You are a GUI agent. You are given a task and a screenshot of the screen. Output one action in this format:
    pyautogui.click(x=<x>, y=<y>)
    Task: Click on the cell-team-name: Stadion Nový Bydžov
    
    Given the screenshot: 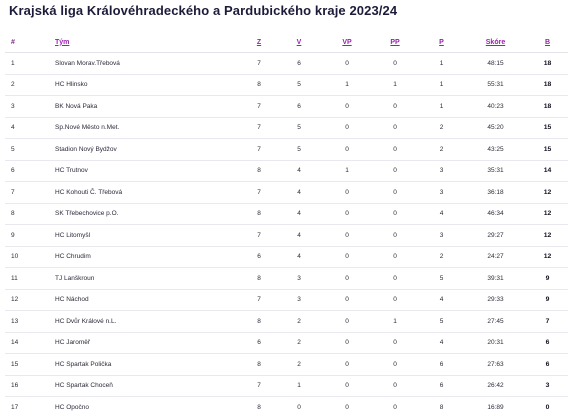 What is the action you would take?
    pyautogui.click(x=149, y=149)
    